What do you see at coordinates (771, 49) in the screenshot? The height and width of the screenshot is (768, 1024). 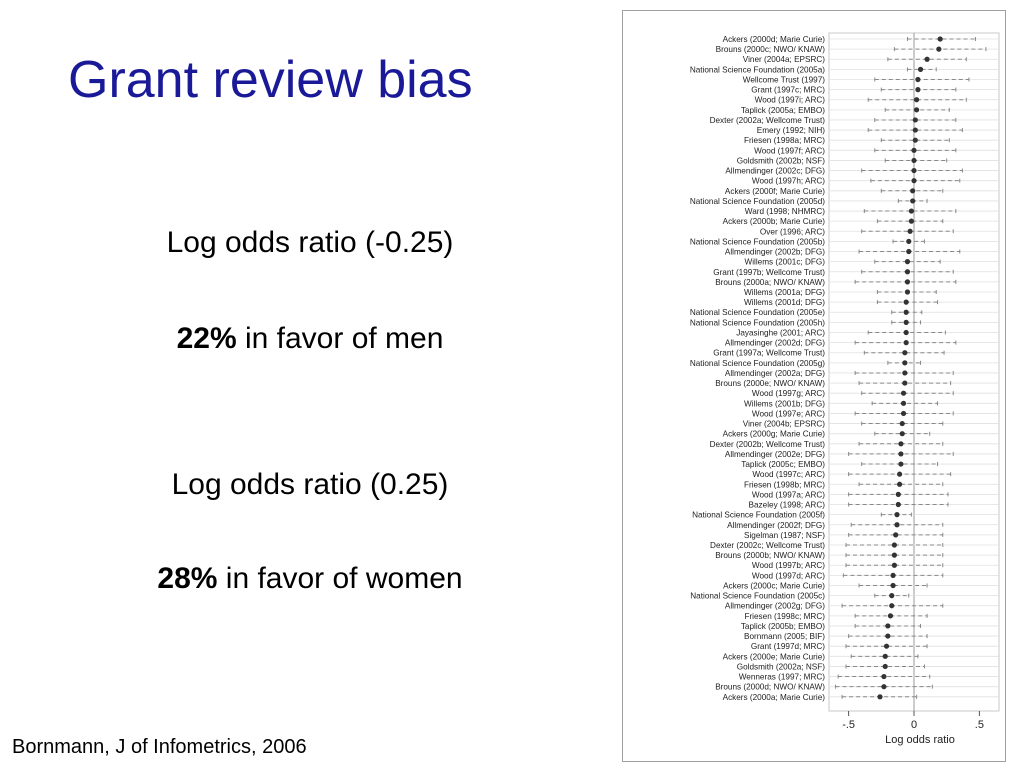 I see `study-label: Brouns (2000c; NWO/ KNAW)` at bounding box center [771, 49].